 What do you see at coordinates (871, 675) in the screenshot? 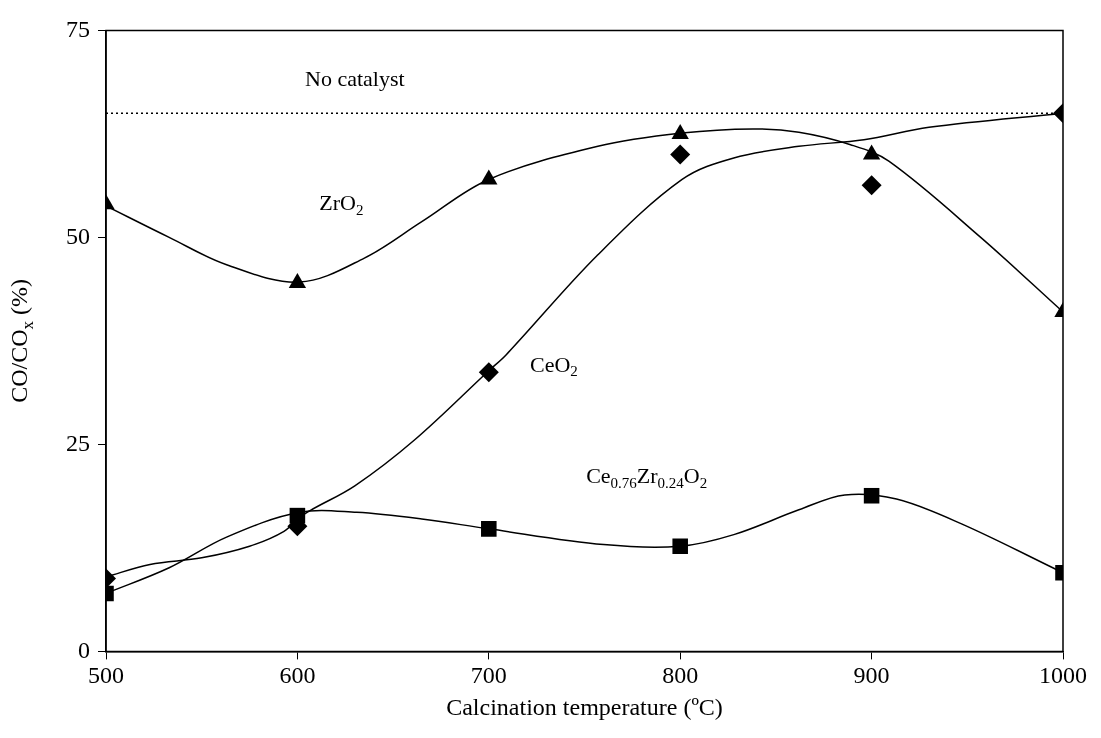
I see `x-tick-label: 900` at bounding box center [871, 675].